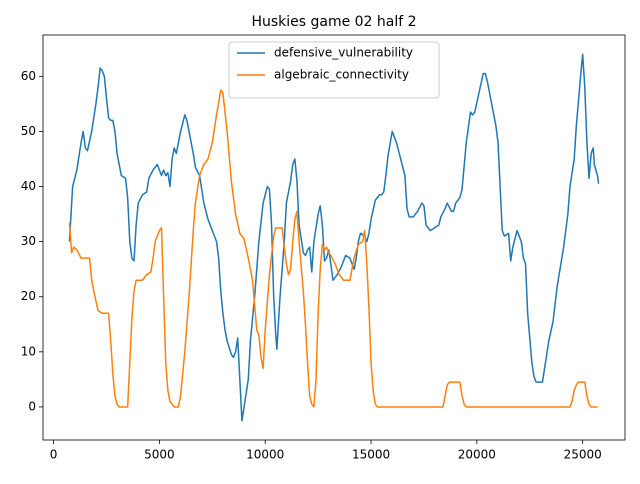  I want to click on y-tick-label: 40, so click(28, 186).